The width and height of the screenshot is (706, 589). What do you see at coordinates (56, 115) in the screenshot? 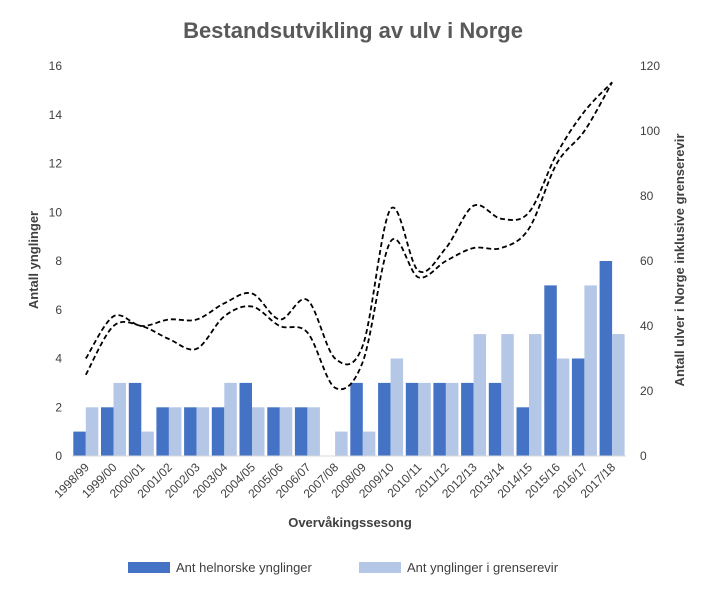
I see `y-tick-label: 14` at bounding box center [56, 115].